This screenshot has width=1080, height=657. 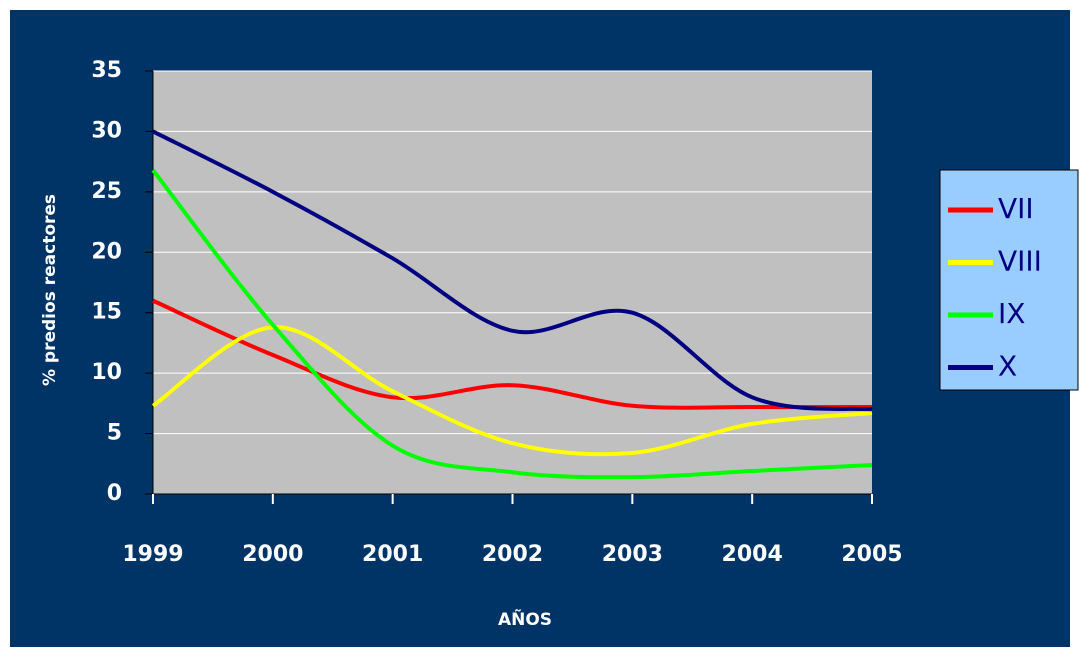 I want to click on legend-label: VIII, so click(x=1020, y=261).